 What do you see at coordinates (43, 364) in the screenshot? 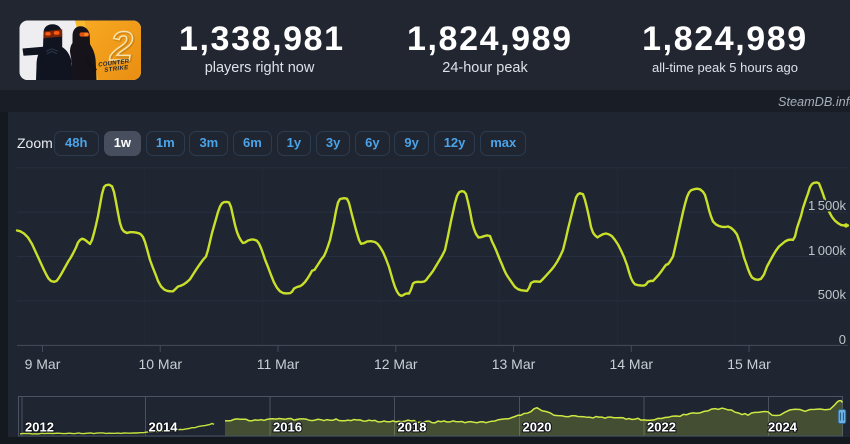
I see `svg-text: 9 Mar` at bounding box center [43, 364].